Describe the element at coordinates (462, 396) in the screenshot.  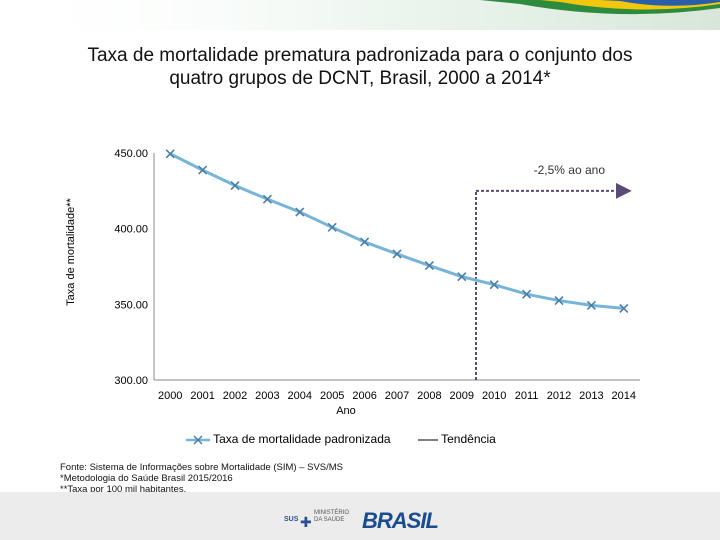
I see `x-tick-label: 2009` at that location.